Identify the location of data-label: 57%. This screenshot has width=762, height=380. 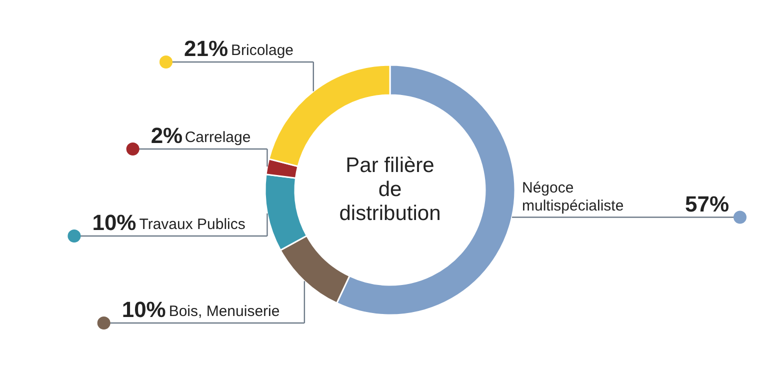
(707, 203).